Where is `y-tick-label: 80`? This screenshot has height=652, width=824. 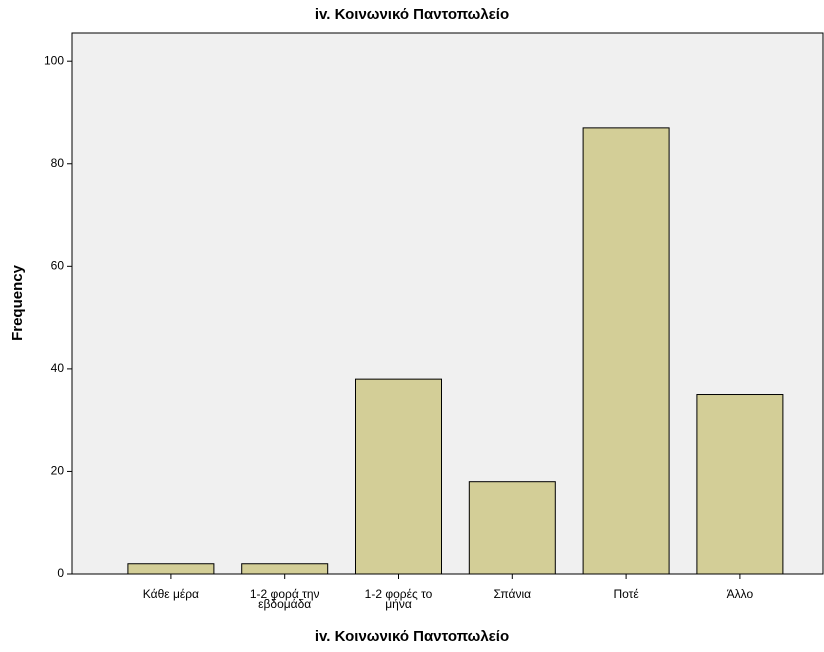 y-tick-label: 80 is located at coordinates (58, 163).